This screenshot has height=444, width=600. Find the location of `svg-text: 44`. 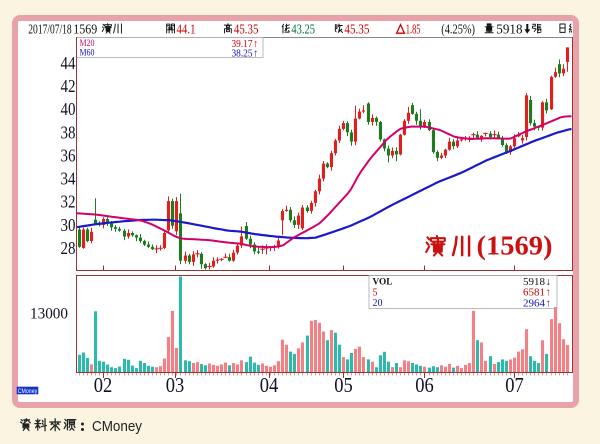

svg-text: 44 is located at coordinates (68, 63).